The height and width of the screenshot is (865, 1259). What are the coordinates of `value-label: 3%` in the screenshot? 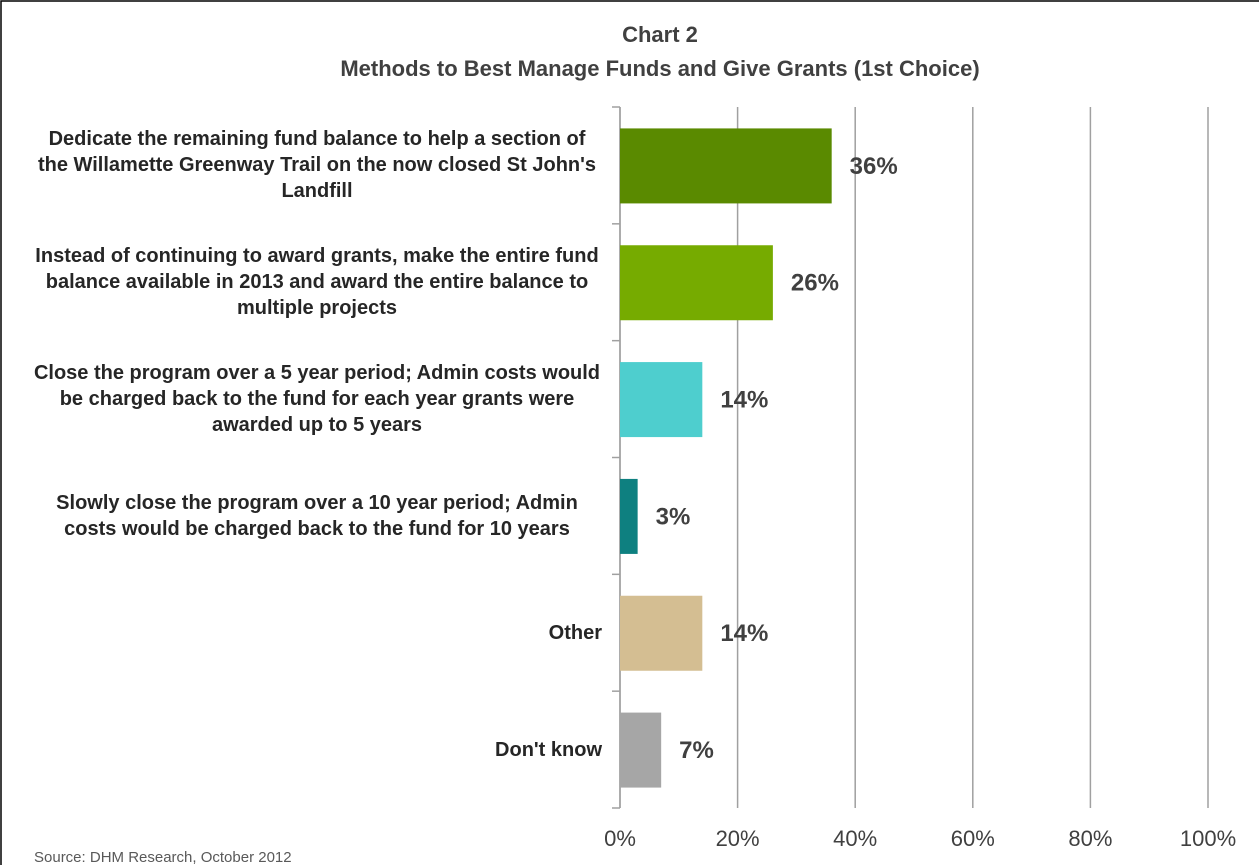 It's located at (673, 516).